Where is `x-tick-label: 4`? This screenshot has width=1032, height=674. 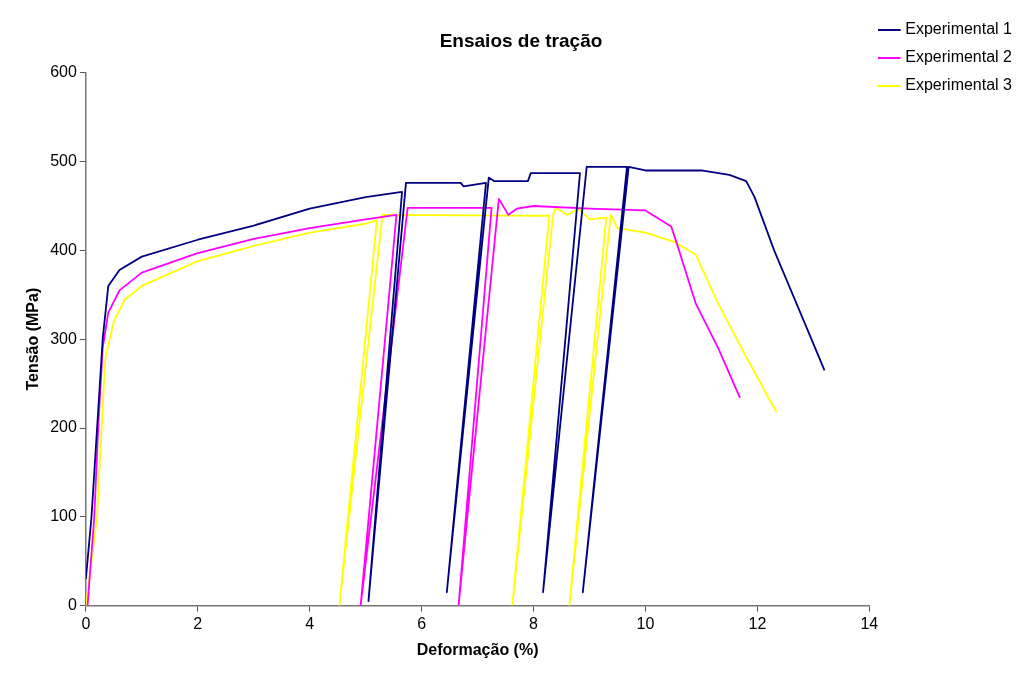 x-tick-label: 4 is located at coordinates (310, 623).